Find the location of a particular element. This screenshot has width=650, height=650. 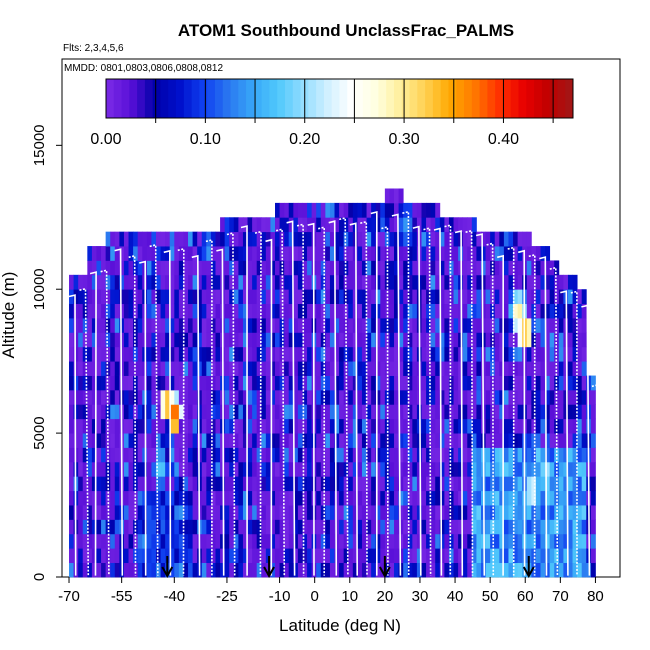

x-tick-label: -25 is located at coordinates (227, 596).